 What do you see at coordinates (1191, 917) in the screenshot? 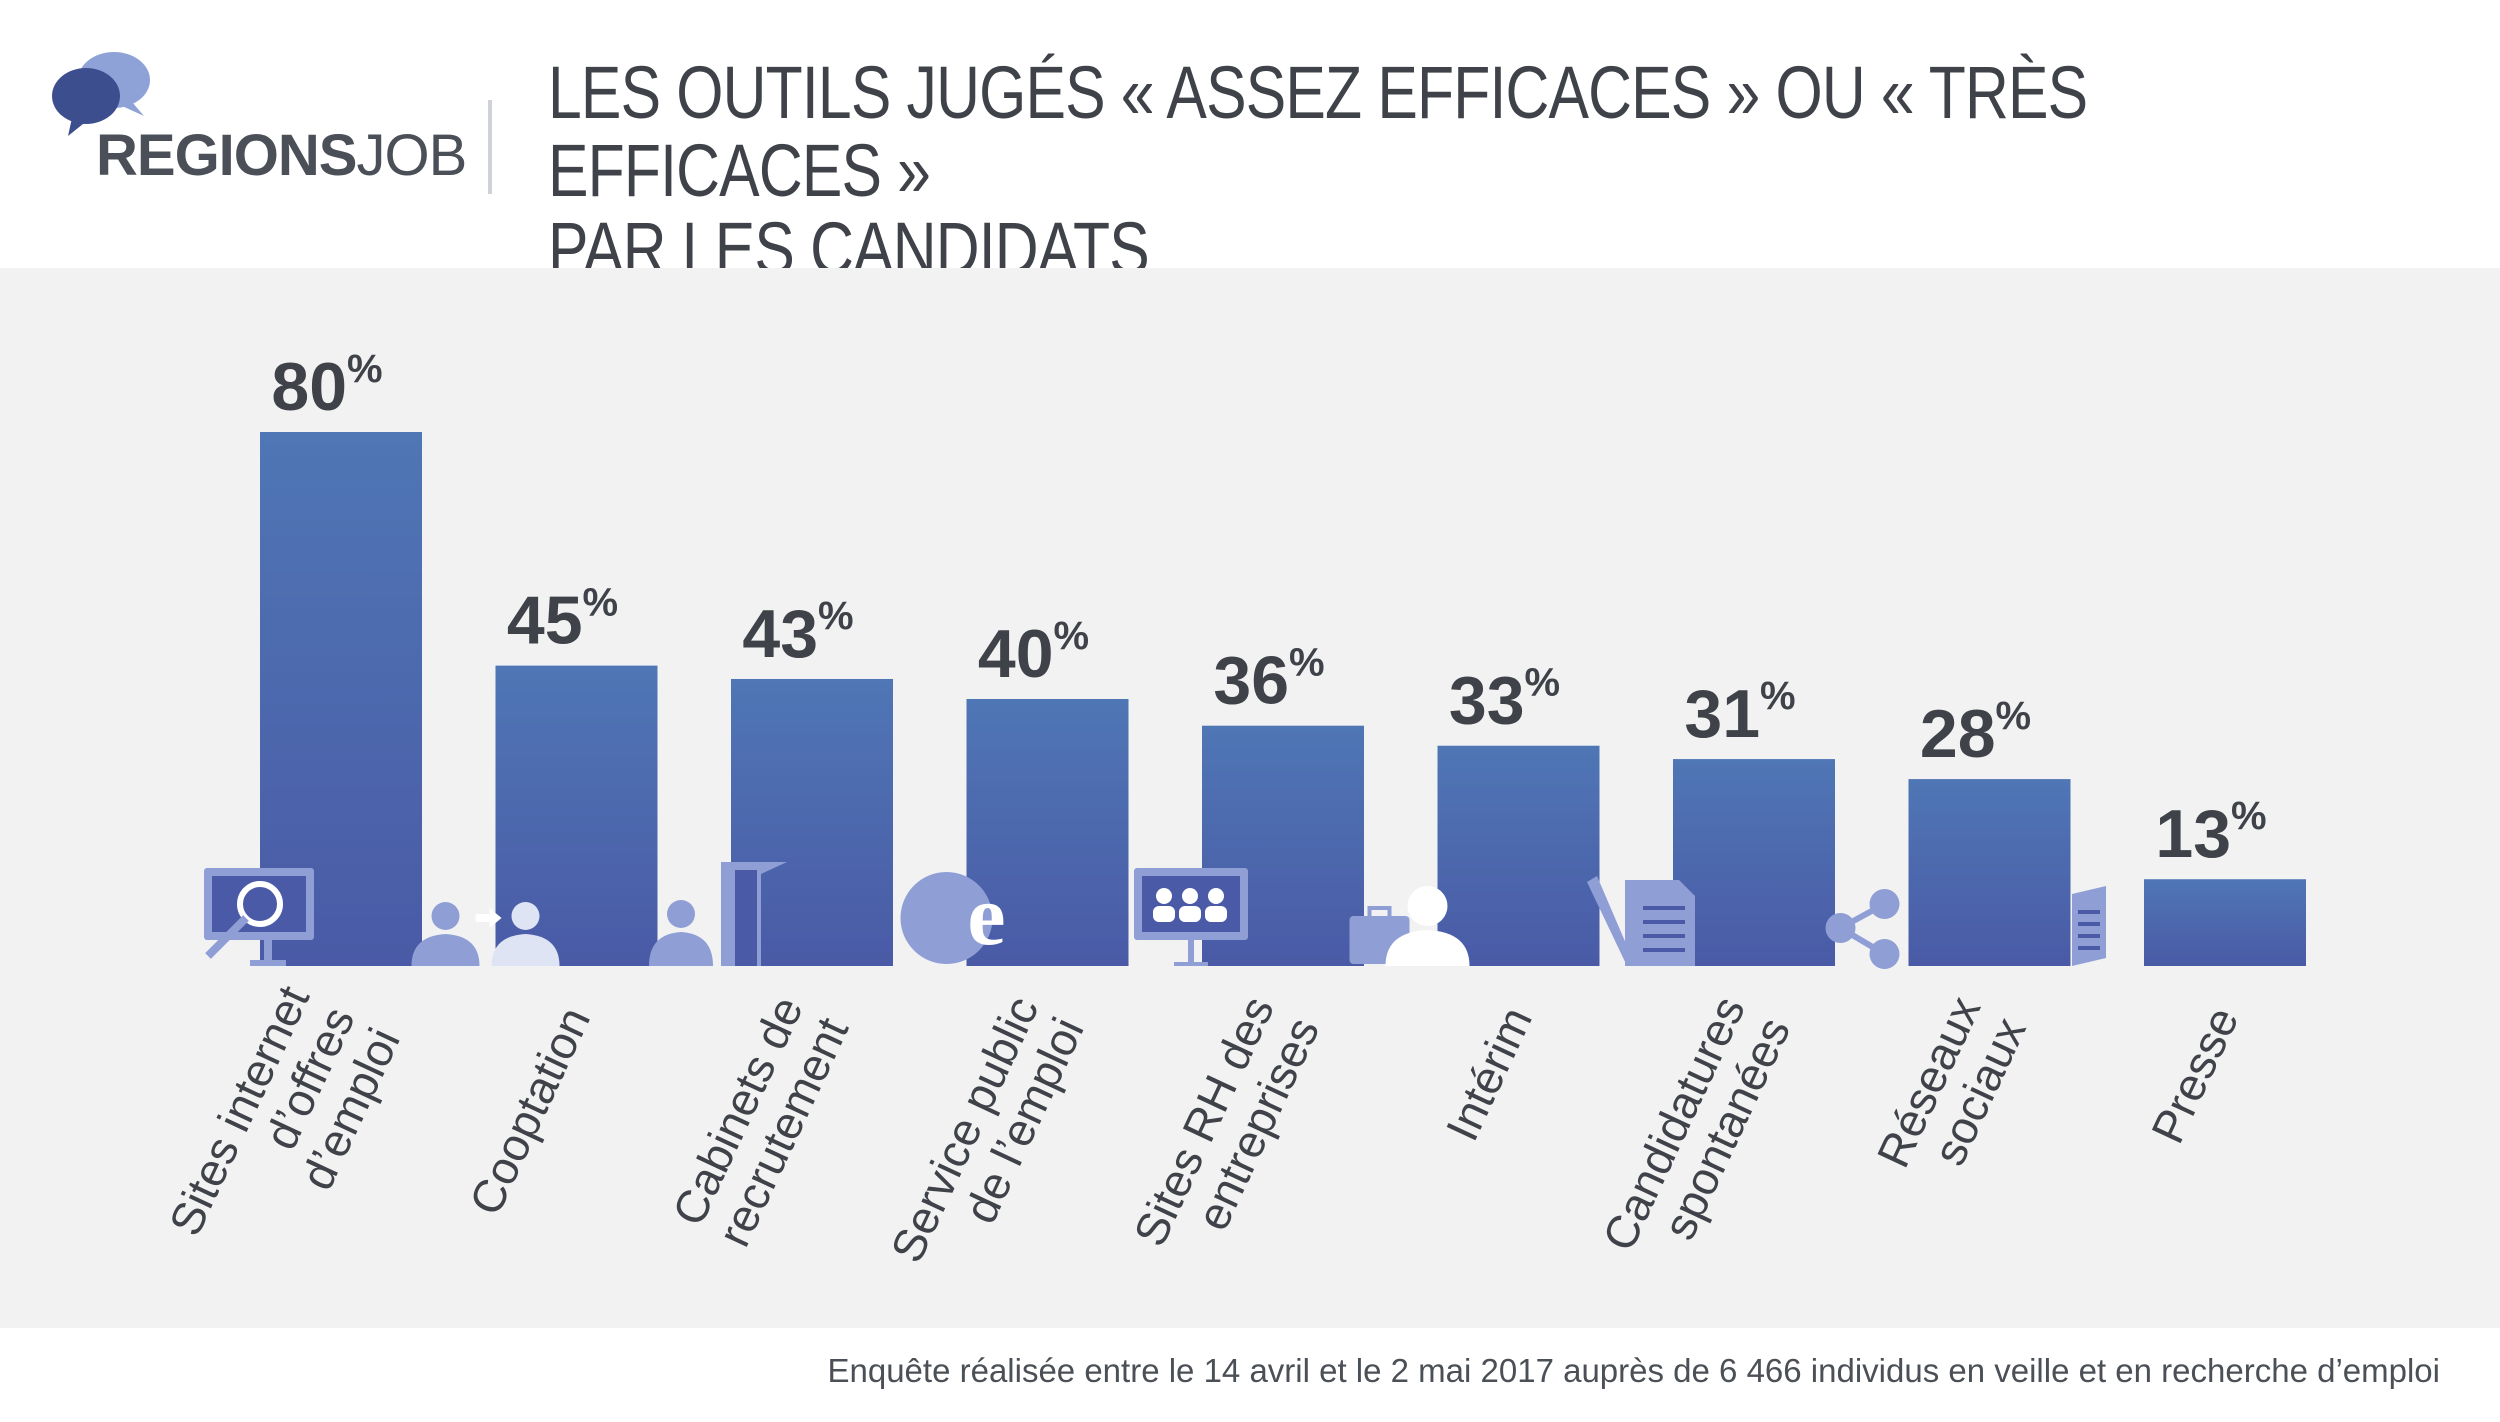
I see `company-hr-screen-icon` at bounding box center [1191, 917].